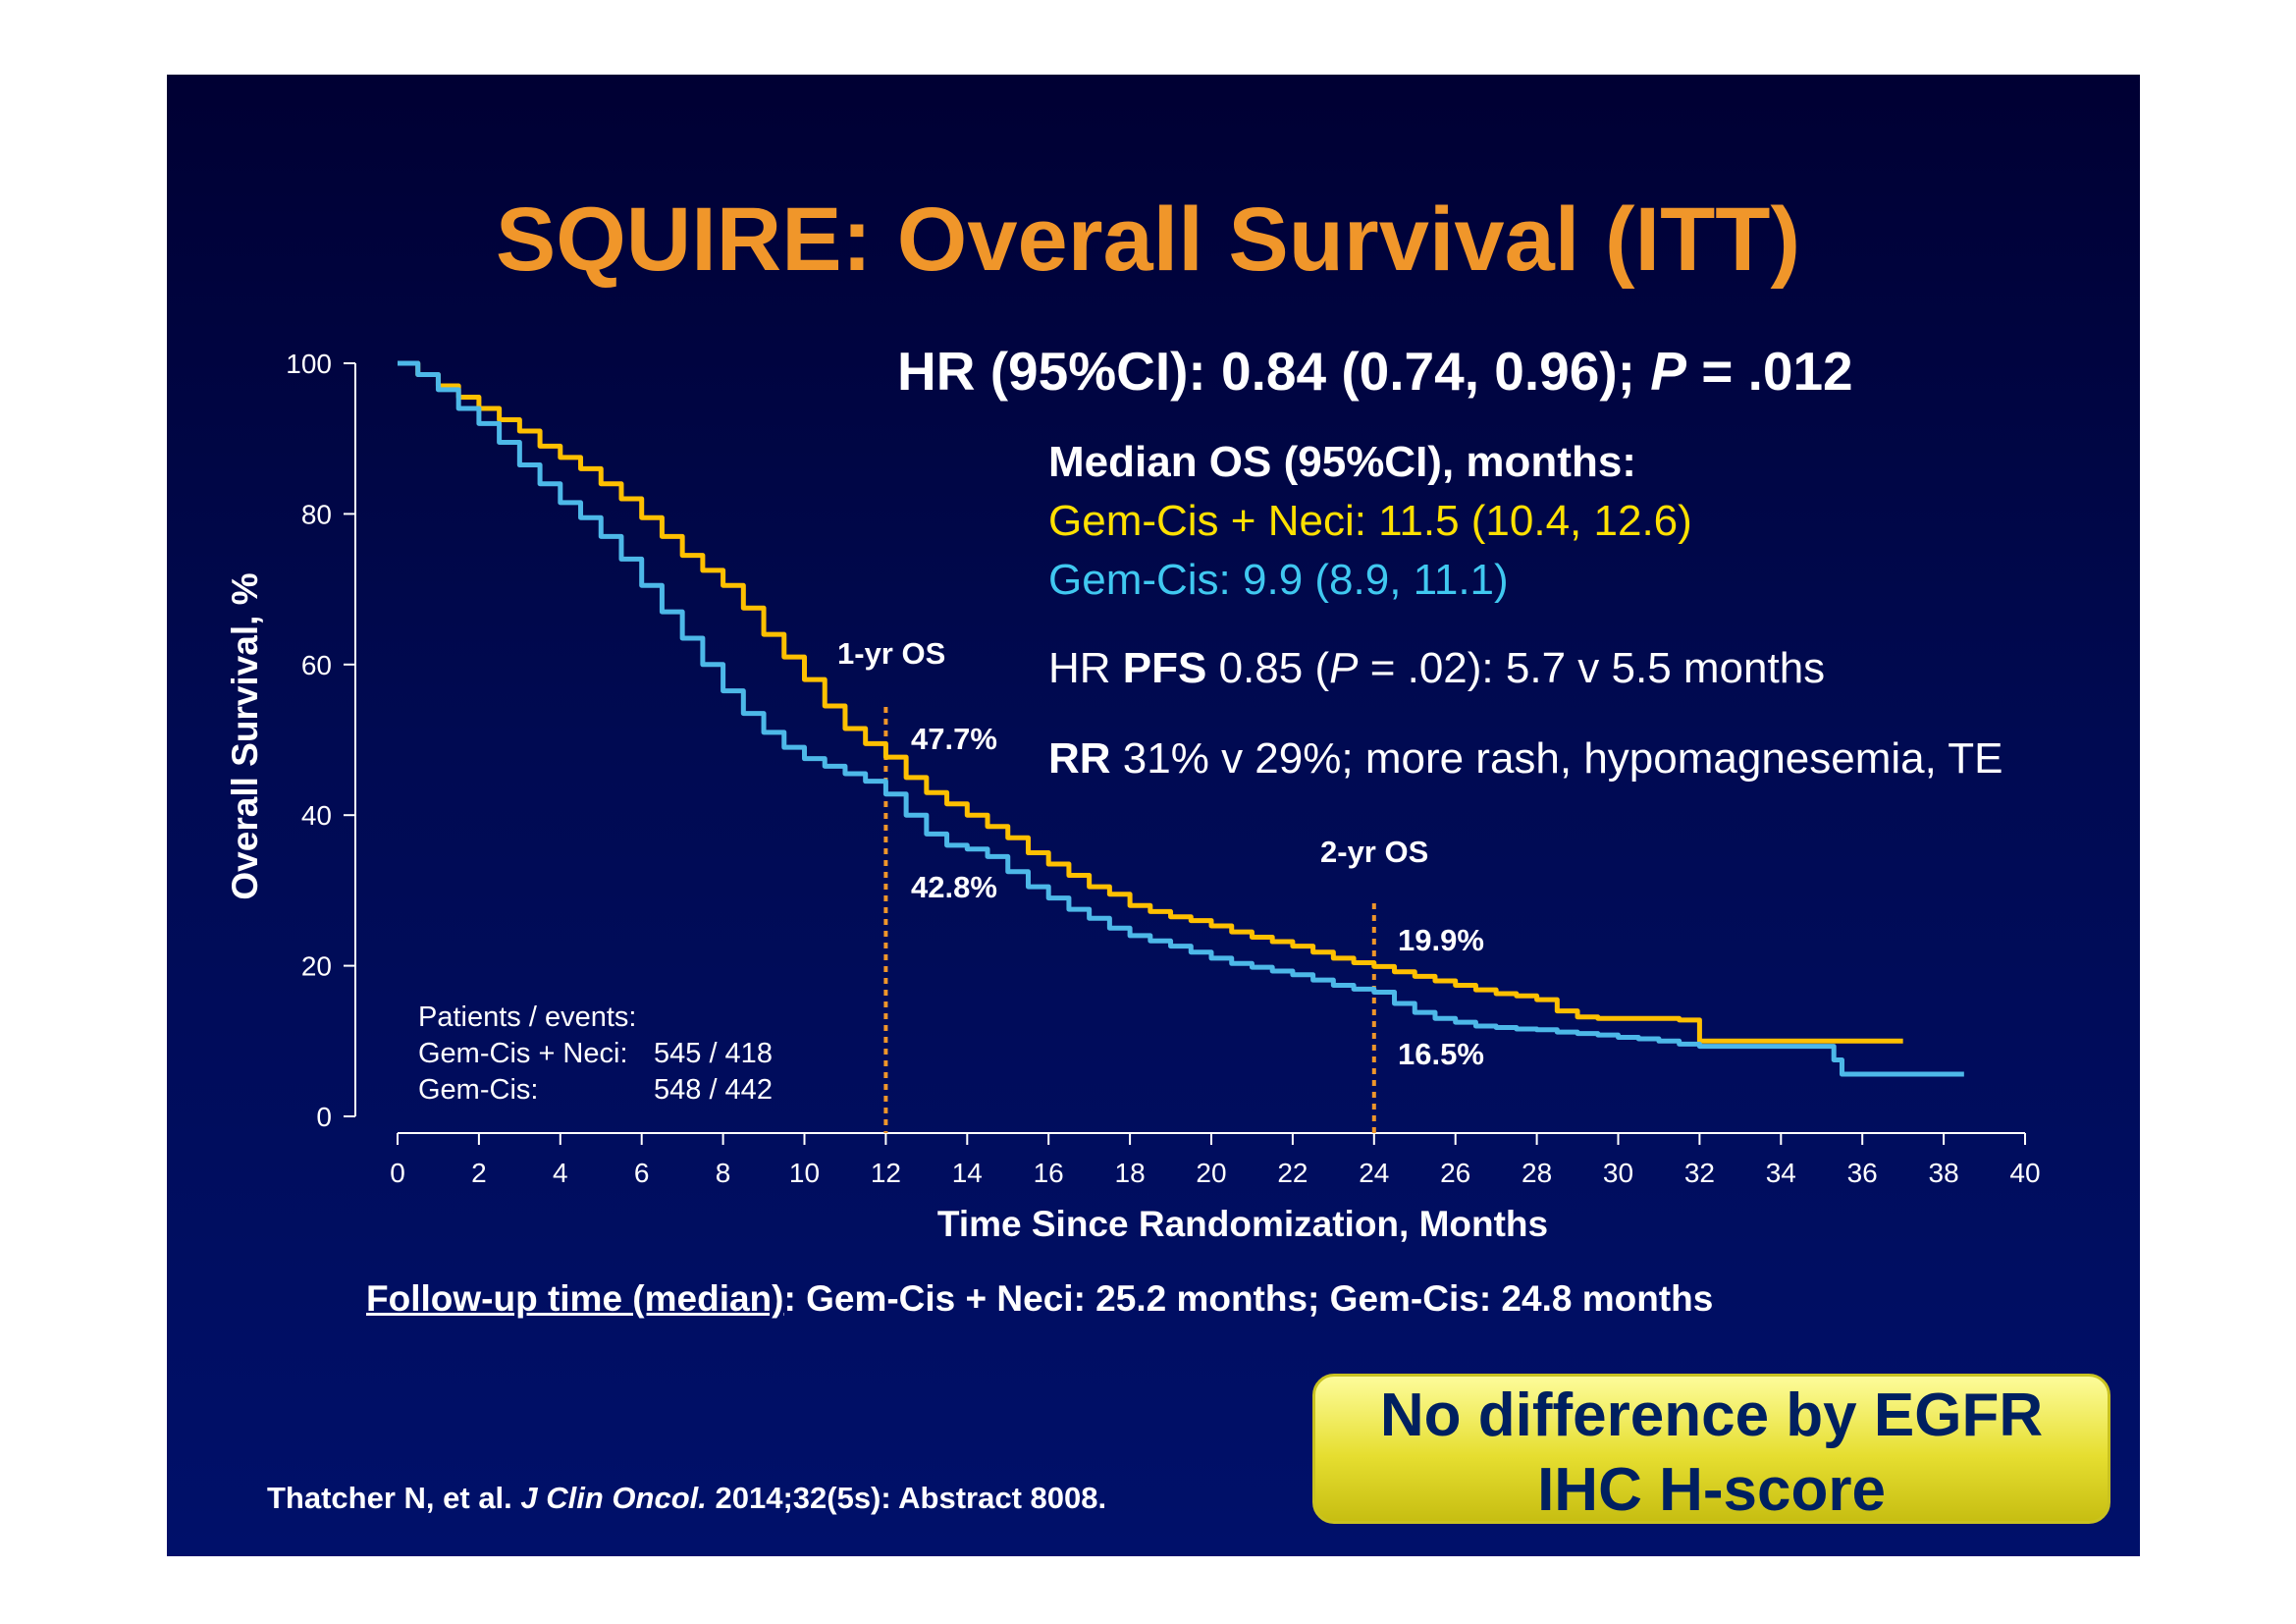 The image size is (2296, 1624). Describe the element at coordinates (596, 1090) in the screenshot. I see `patients-events-row: Gem-Cis: 548 / 442` at that location.